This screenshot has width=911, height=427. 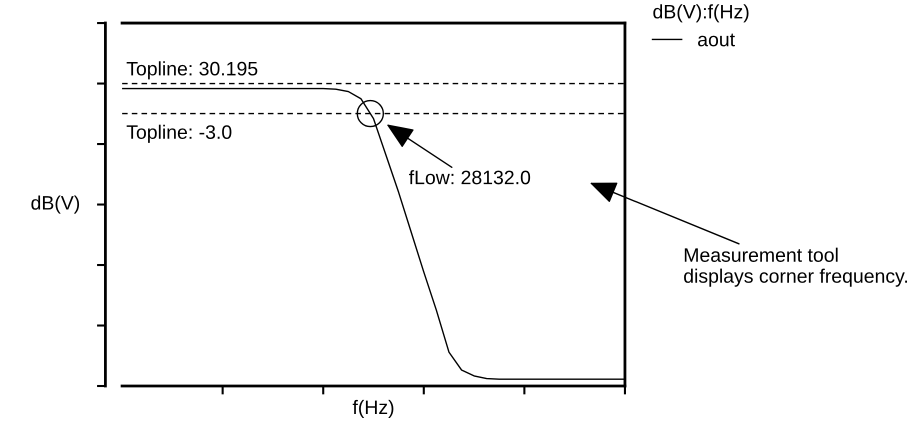 What do you see at coordinates (716, 40) in the screenshot?
I see `legend-label: aout` at bounding box center [716, 40].